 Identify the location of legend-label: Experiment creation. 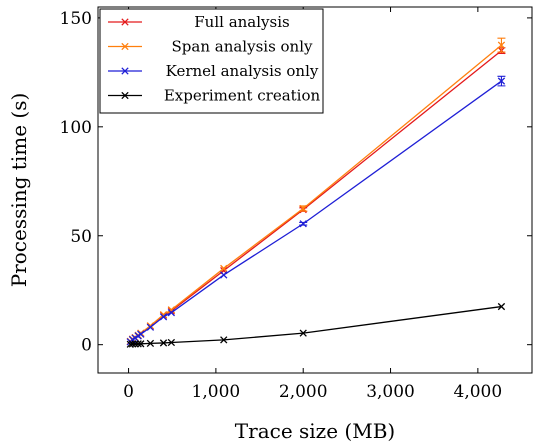
(242, 96).